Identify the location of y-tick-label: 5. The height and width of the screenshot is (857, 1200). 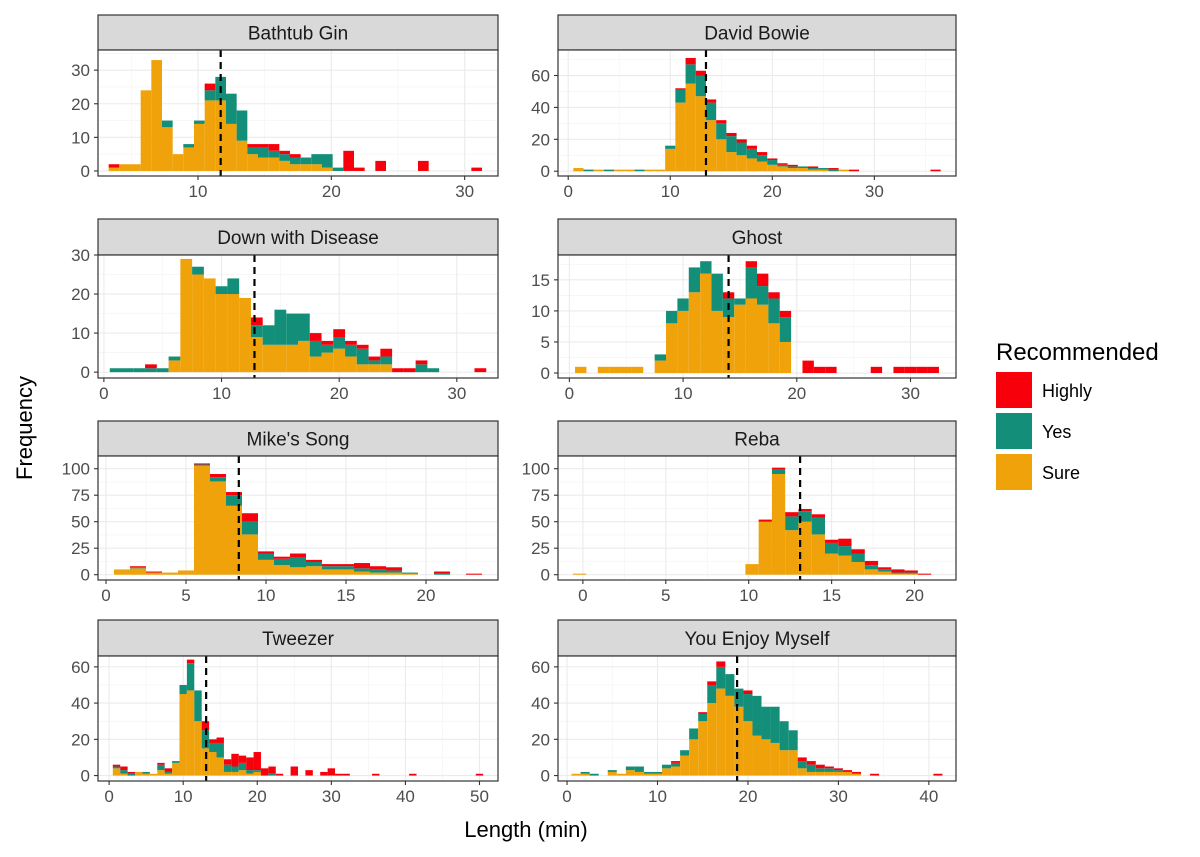
(545, 342).